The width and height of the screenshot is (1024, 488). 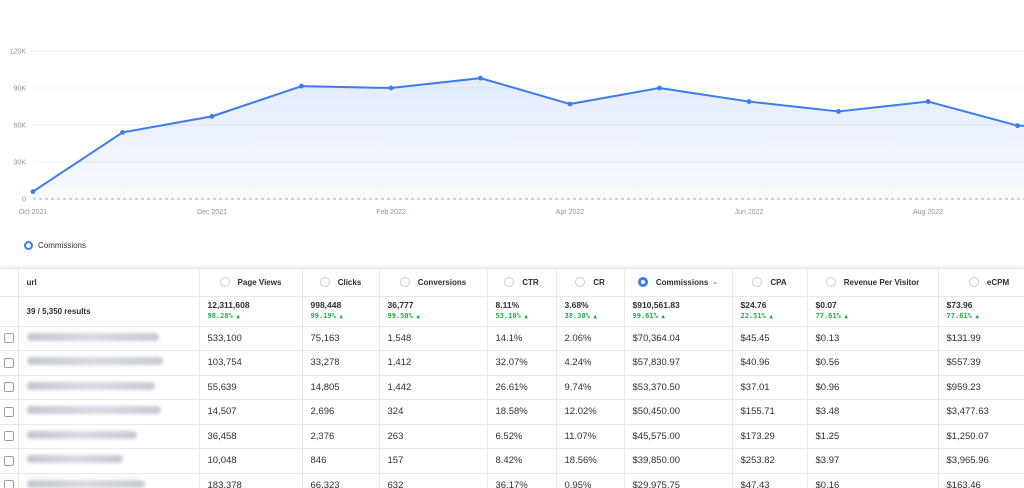 I want to click on sort-chevron-down-icon: ⌄, so click(x=715, y=283).